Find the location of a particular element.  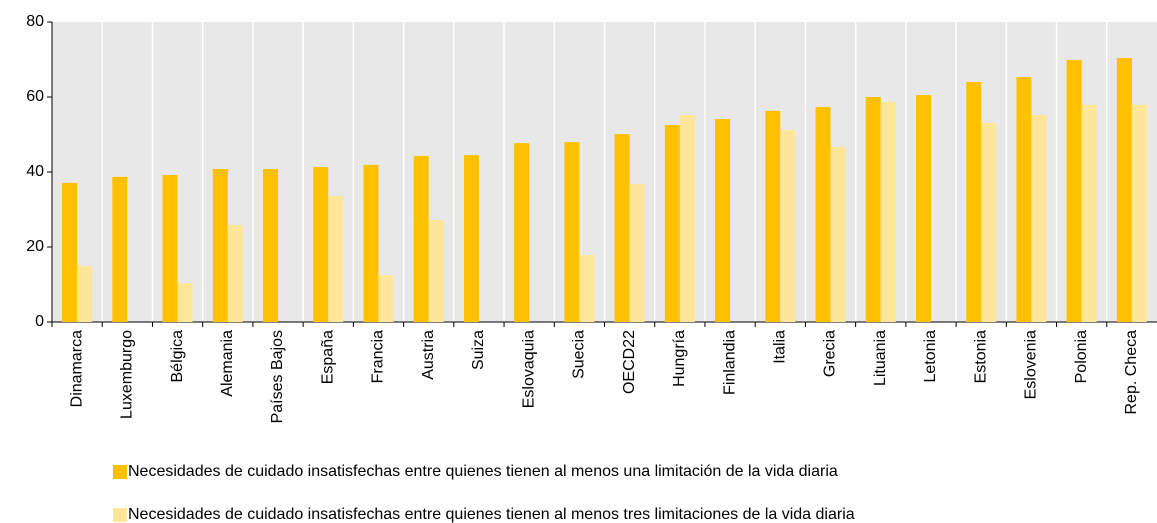

x-tick-label: España is located at coordinates (327, 357).